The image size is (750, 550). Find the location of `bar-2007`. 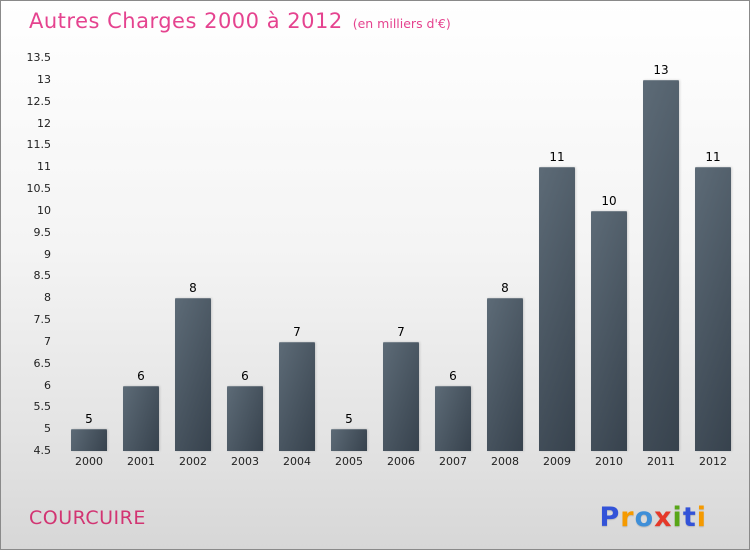

bar-2007 is located at coordinates (453, 418).